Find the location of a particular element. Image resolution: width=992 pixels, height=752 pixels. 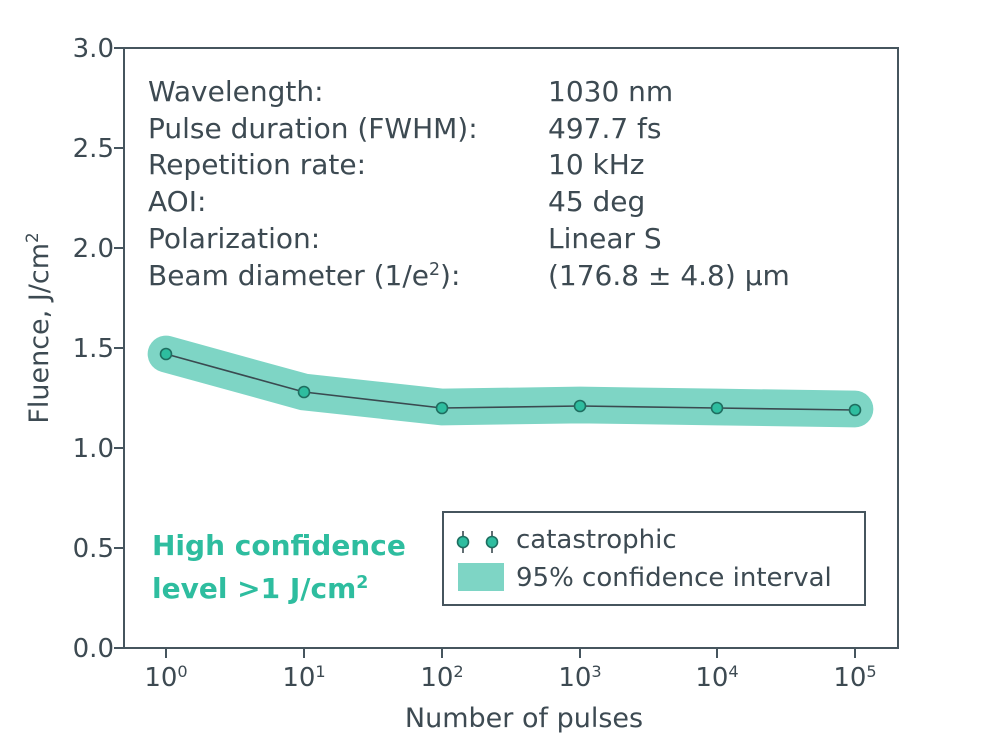

y-axis-title-group: Fluence, J/cm2 is located at coordinates (38, 327).